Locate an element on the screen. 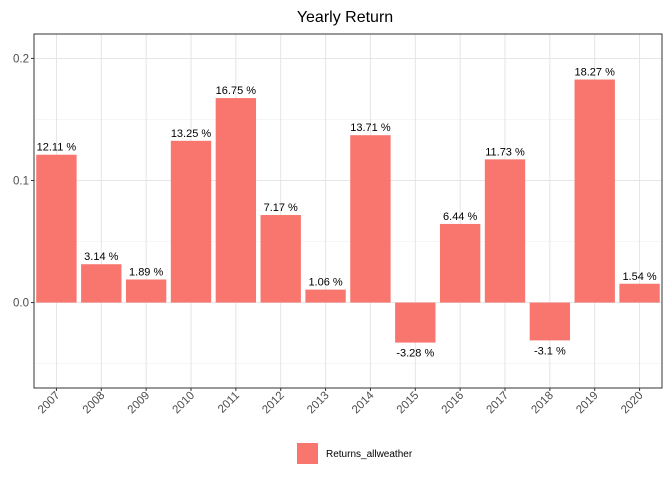 Image resolution: width=672 pixels, height=480 pixels. data-label-2012: 7.17 % is located at coordinates (281, 208).